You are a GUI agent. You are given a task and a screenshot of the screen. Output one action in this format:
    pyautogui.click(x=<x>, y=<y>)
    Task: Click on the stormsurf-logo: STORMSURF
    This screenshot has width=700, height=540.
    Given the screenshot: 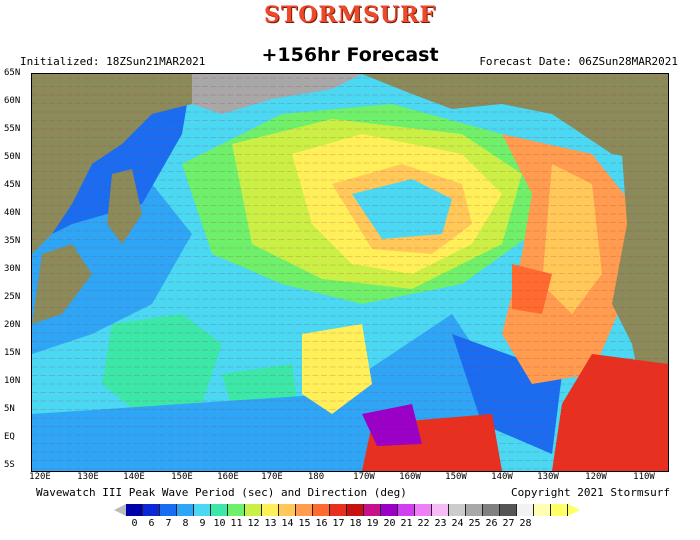 What is the action you would take?
    pyautogui.click(x=350, y=15)
    